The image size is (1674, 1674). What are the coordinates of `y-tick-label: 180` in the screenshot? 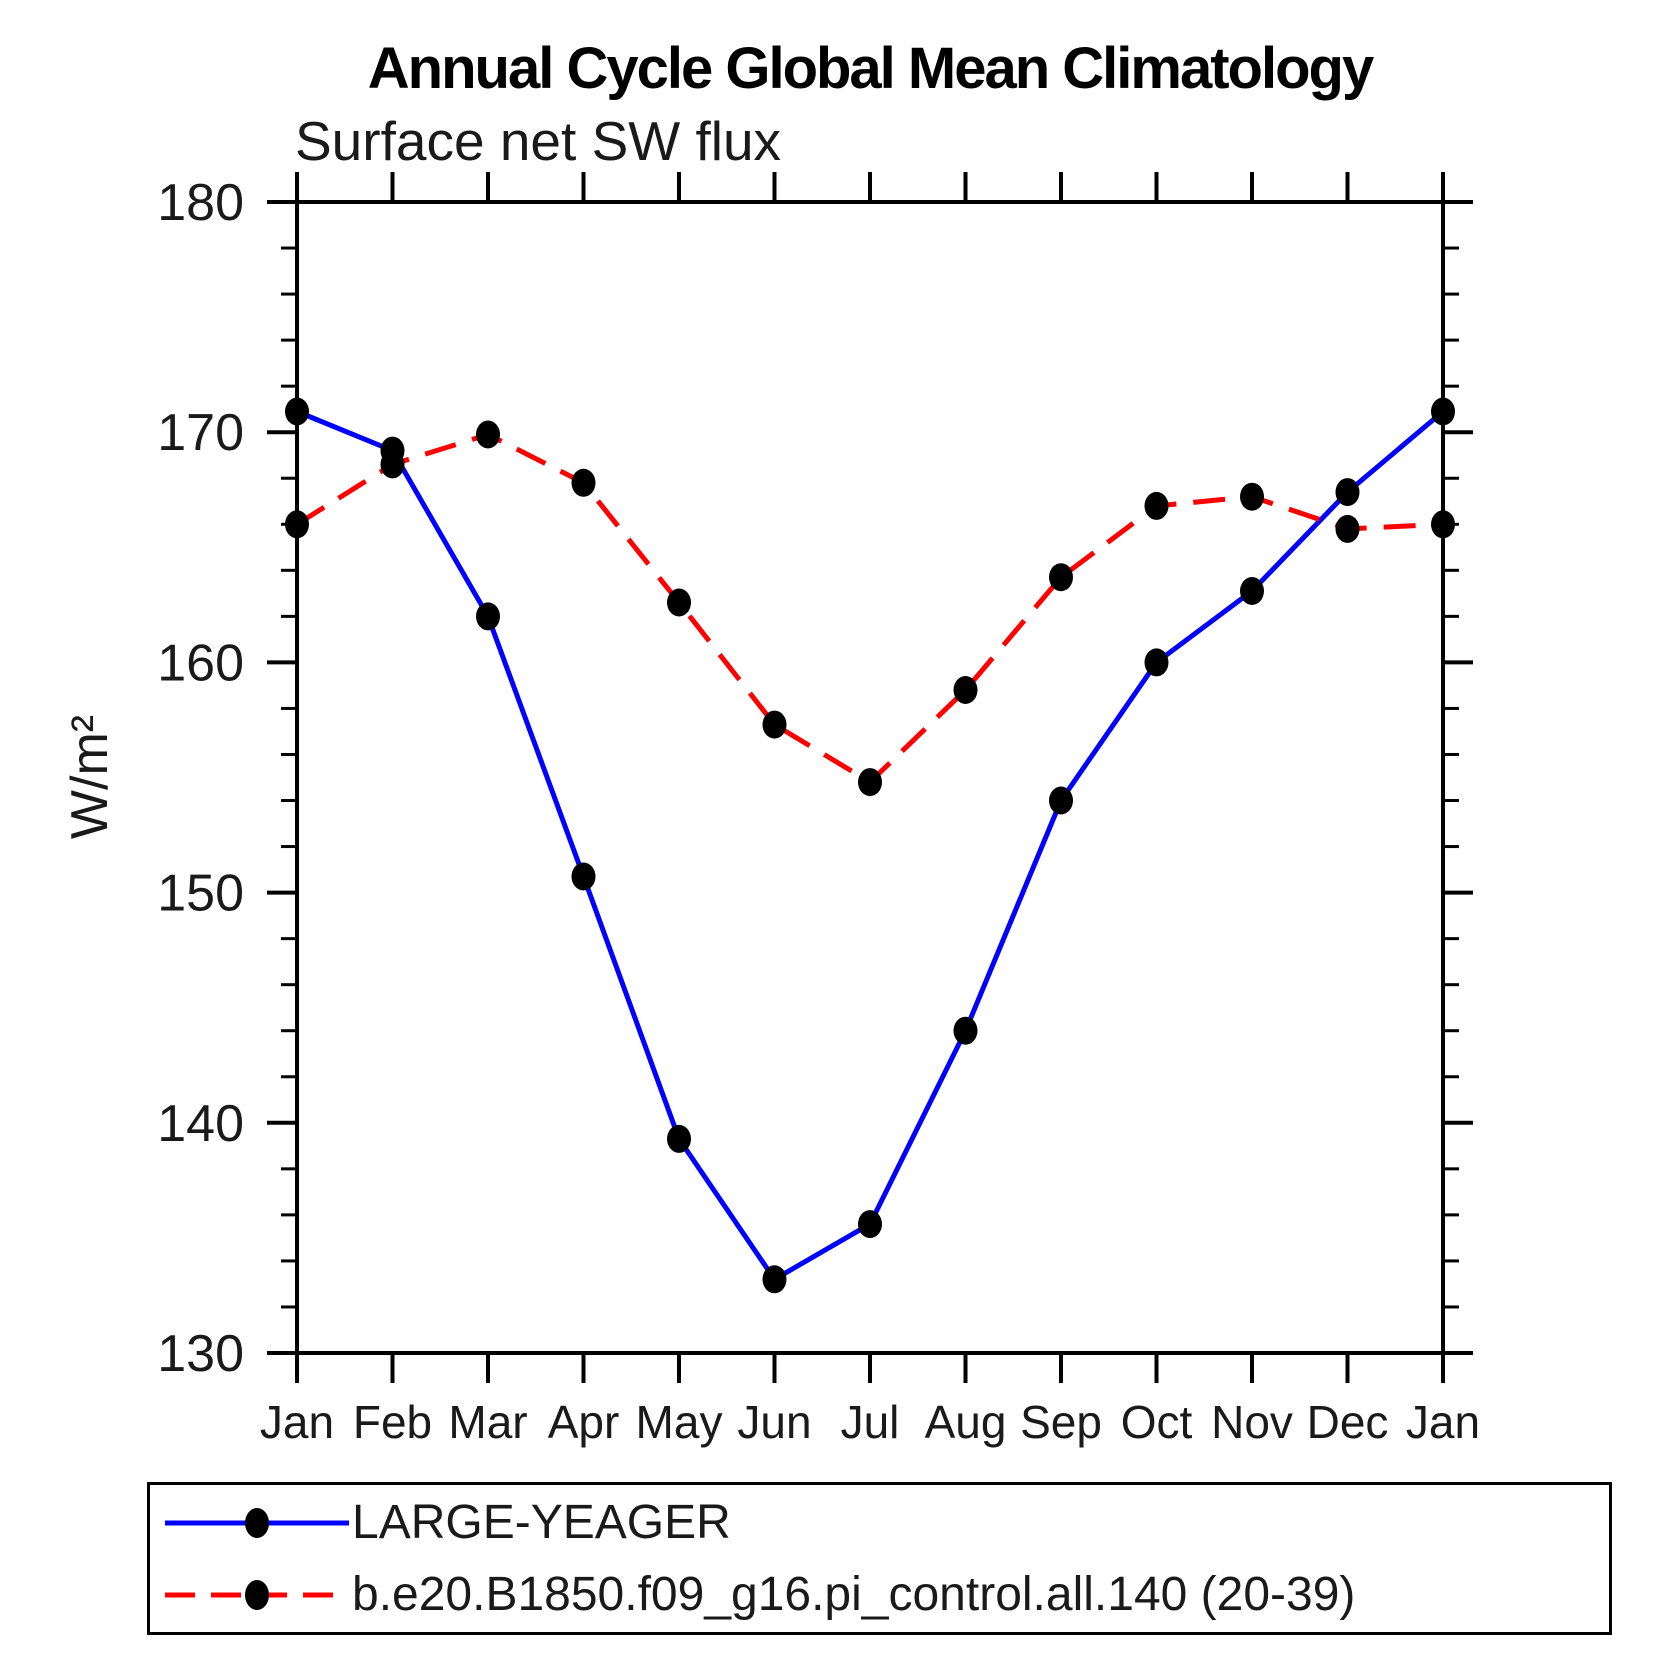 It's located at (200, 203).